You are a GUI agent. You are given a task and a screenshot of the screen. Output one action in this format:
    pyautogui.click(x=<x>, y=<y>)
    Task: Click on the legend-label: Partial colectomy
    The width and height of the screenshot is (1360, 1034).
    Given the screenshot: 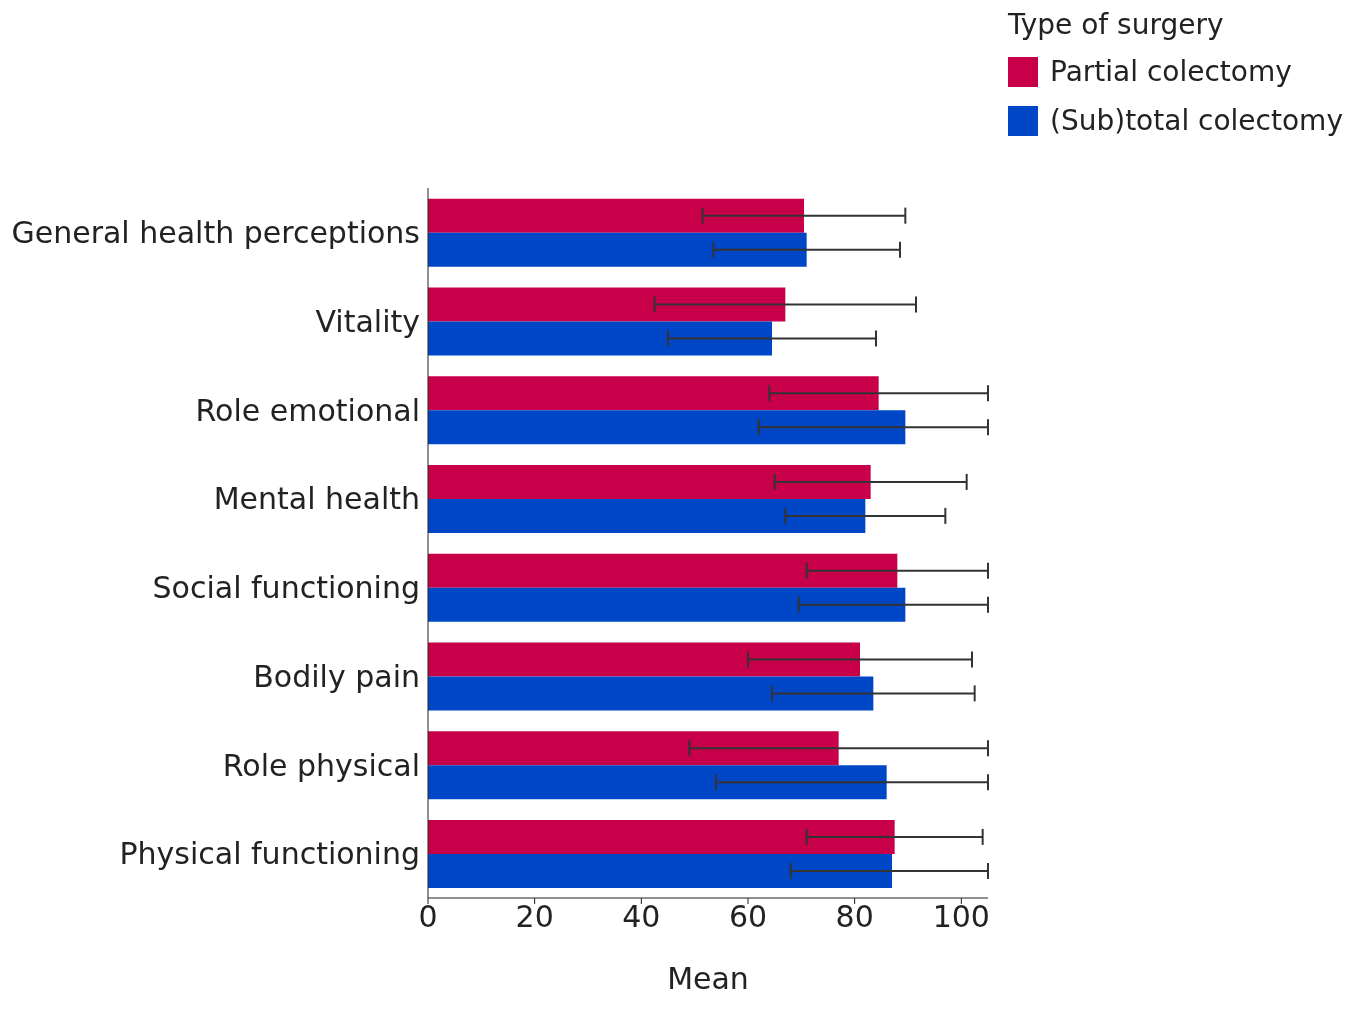 What is the action you would take?
    pyautogui.click(x=1171, y=71)
    